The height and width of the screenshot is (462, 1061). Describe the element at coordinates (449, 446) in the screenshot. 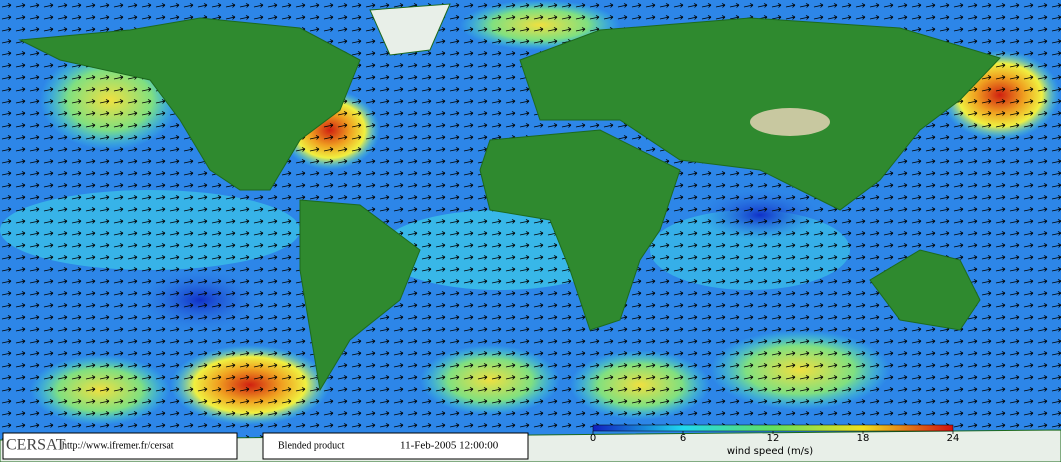

I see `date: 11-Feb-2005 12:00:00` at that location.